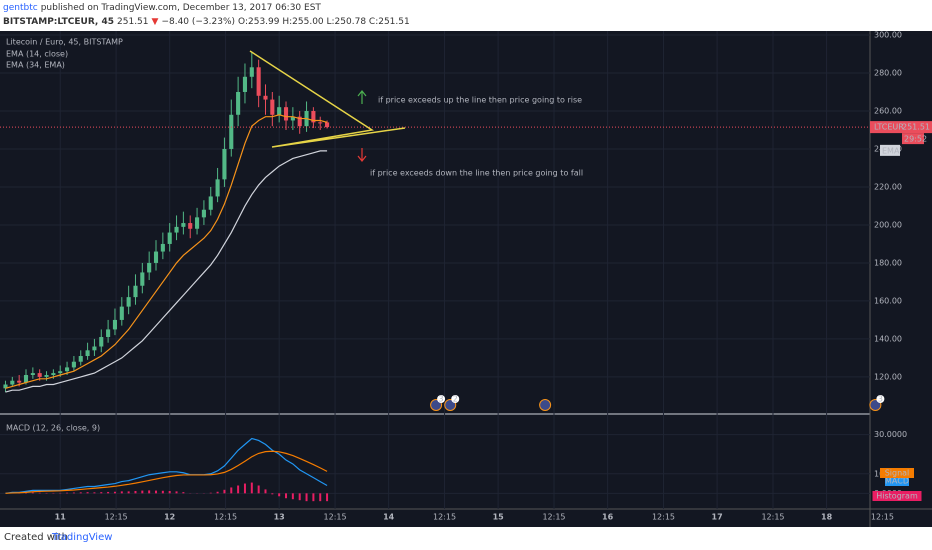  Describe the element at coordinates (608, 517) in the screenshot. I see `x-tick-label: 16` at that location.